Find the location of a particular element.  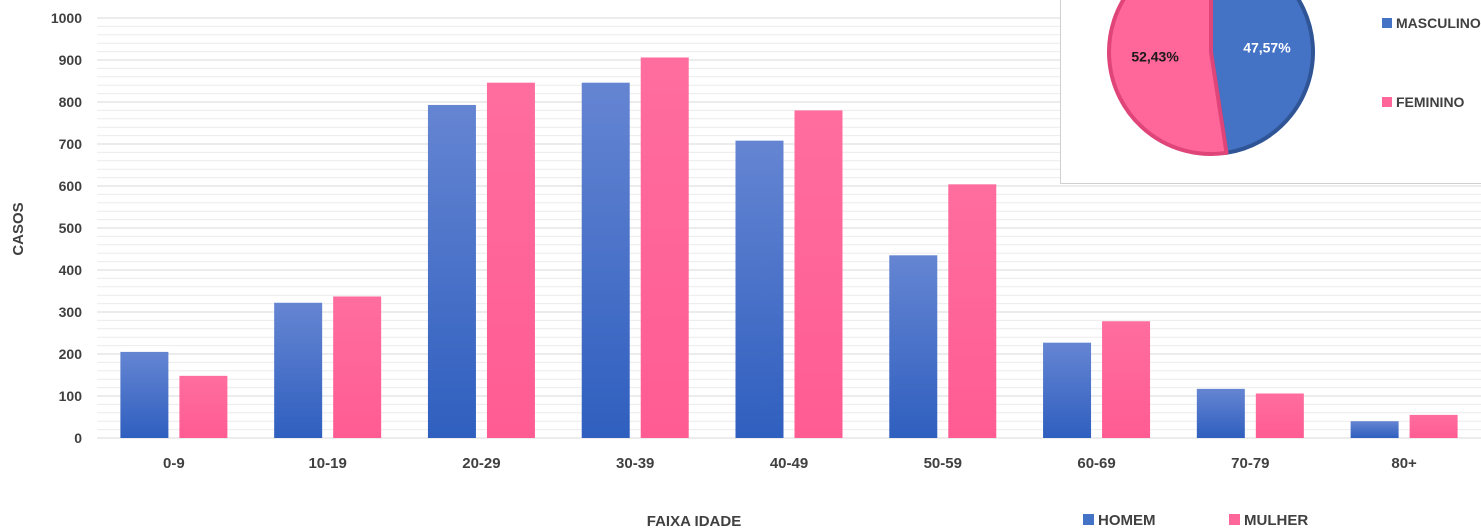

y-tick-label: 600 is located at coordinates (71, 186).